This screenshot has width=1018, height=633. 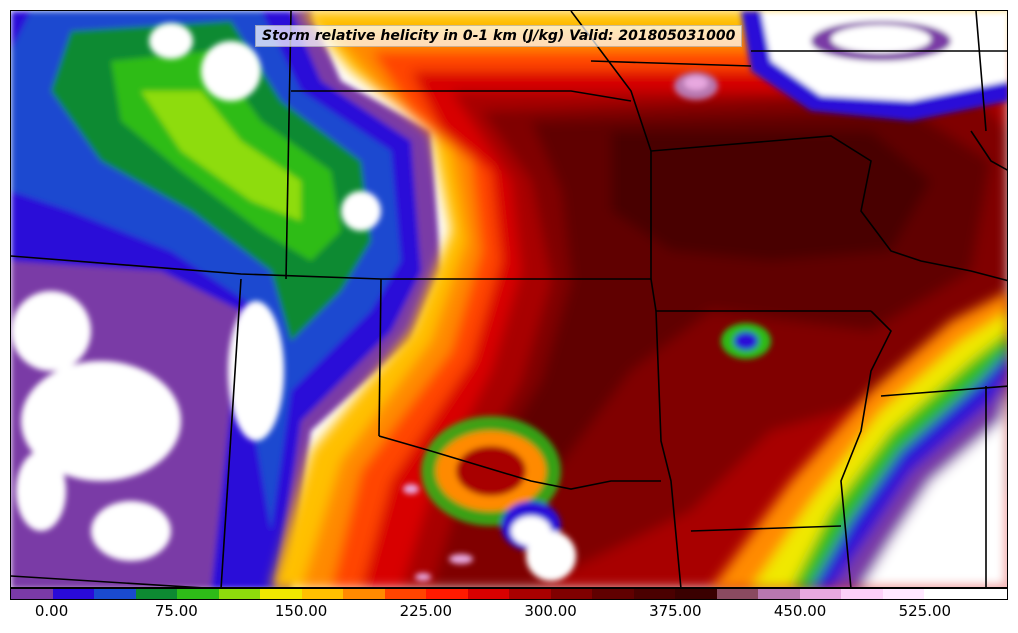 I want to click on colorbar-tick-label: 450.00, so click(x=800, y=611).